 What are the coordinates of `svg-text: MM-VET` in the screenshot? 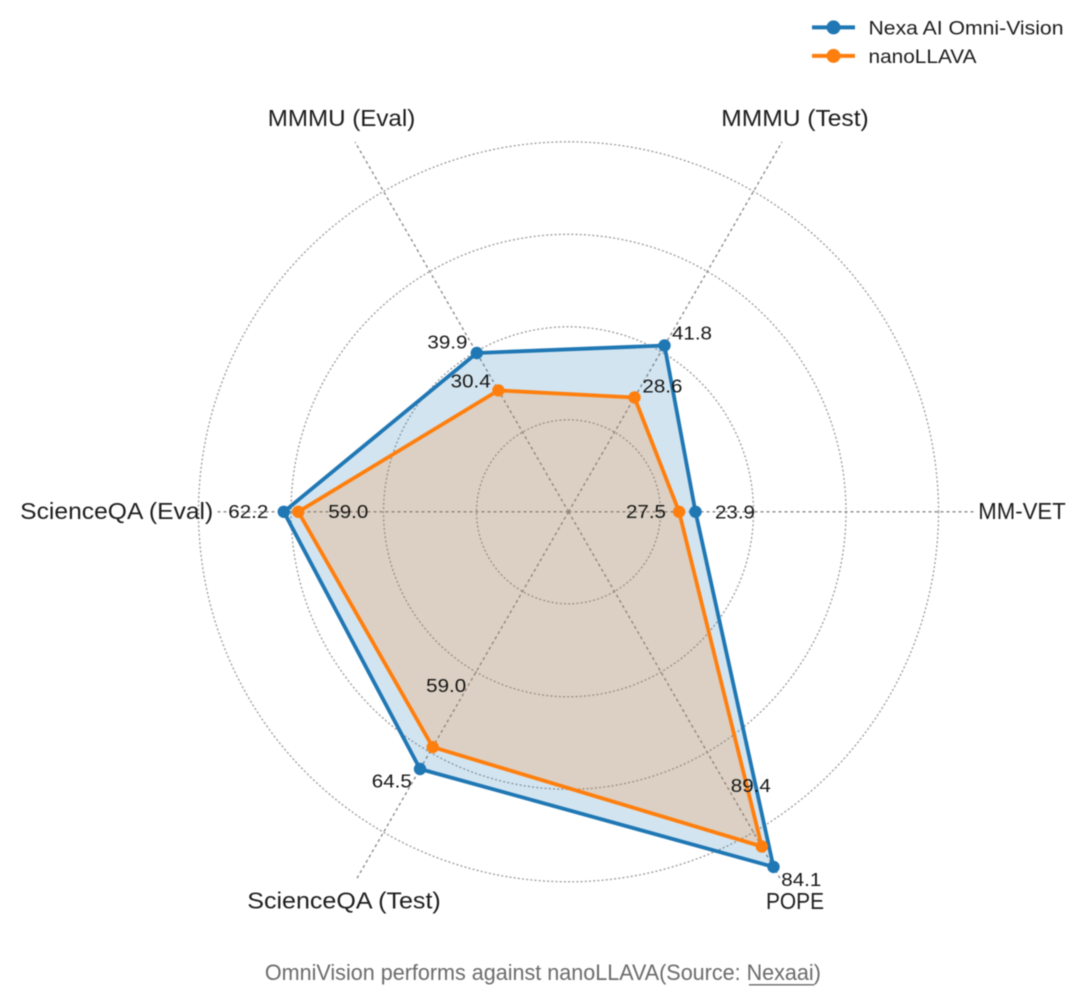 It's located at (1022, 511).